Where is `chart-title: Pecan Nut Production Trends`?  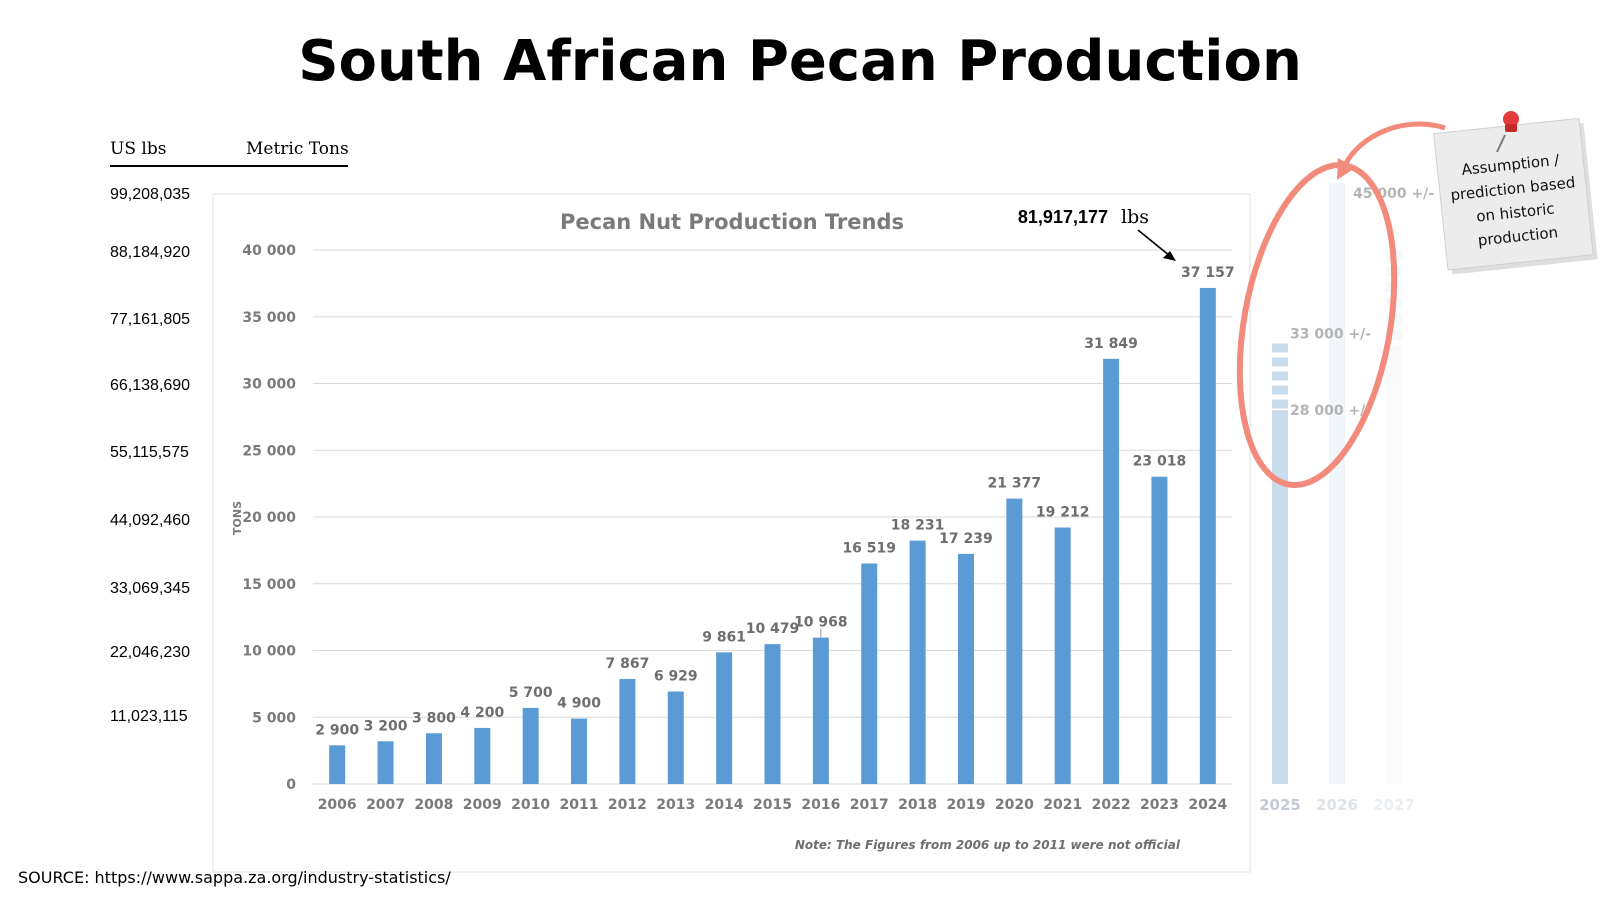
chart-title: Pecan Nut Production Trends is located at coordinates (732, 222).